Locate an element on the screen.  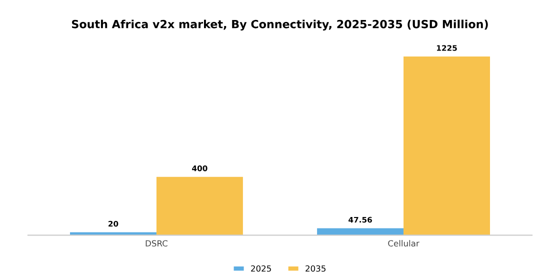
chart-title: South Africa v2x market, By Connectivity, 2025-2035 (USD Million) is located at coordinates (280, 25).